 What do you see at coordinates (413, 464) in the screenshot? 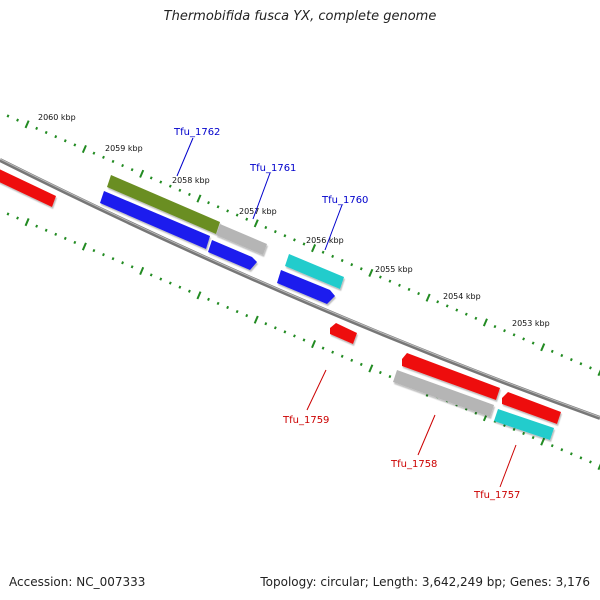
I see `gene-label: Tfu_1758` at bounding box center [413, 464].